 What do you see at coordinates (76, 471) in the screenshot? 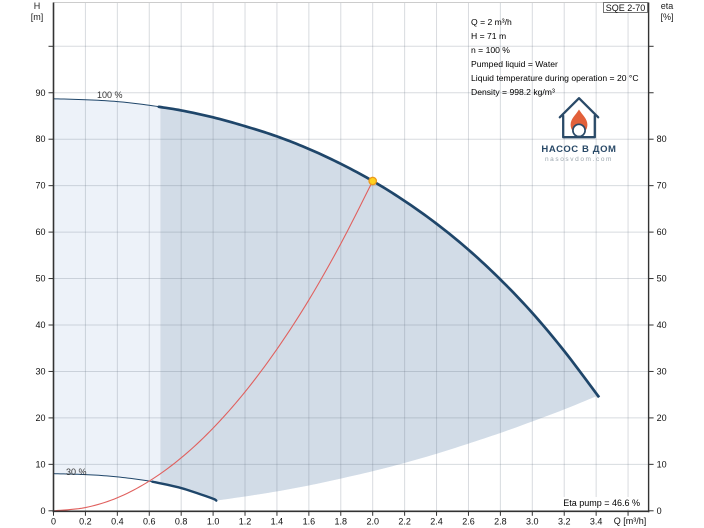
I see `curve-label-30-percent: 30 %` at bounding box center [76, 471].